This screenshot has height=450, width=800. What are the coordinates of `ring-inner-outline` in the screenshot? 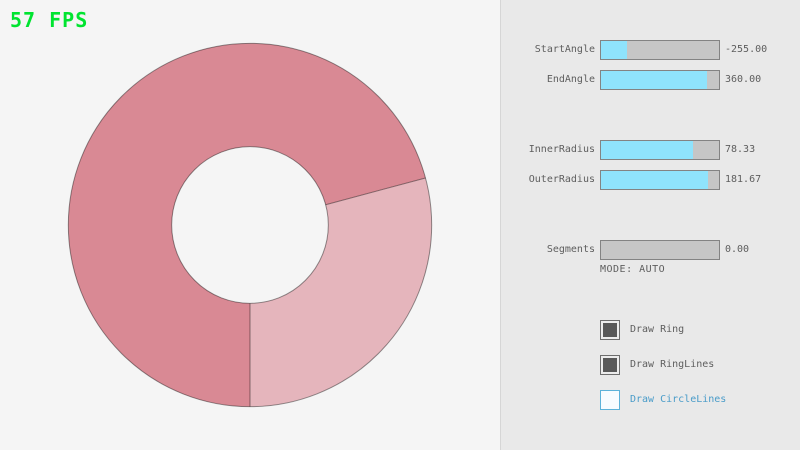 It's located at (250, 225).